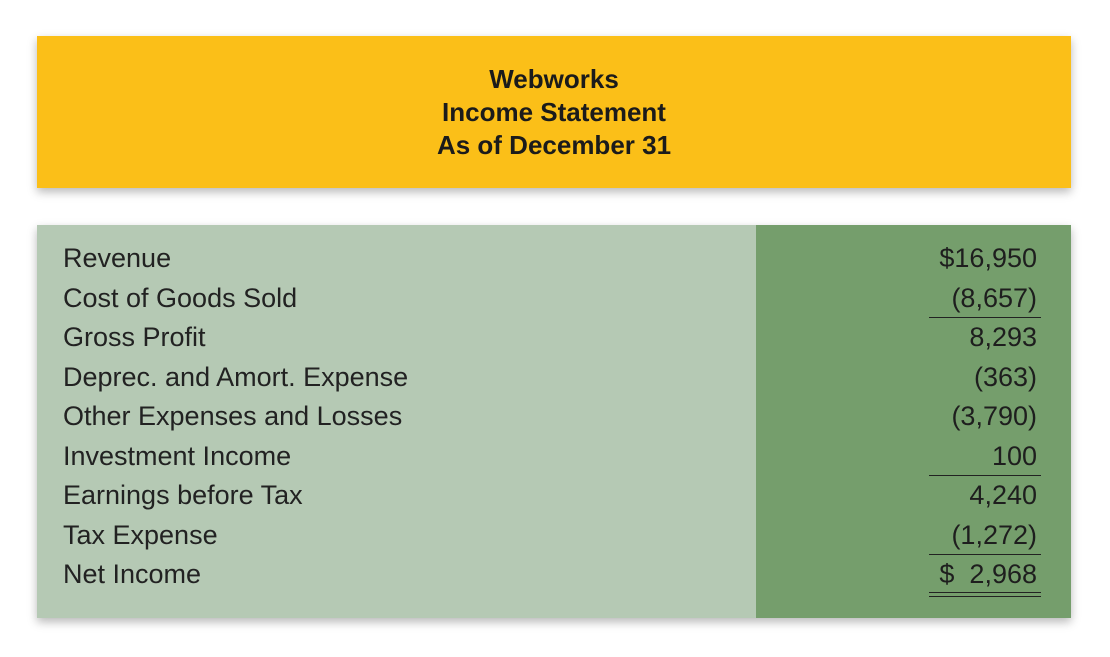  What do you see at coordinates (994, 297) in the screenshot?
I see `row-value: (8,657)` at bounding box center [994, 297].